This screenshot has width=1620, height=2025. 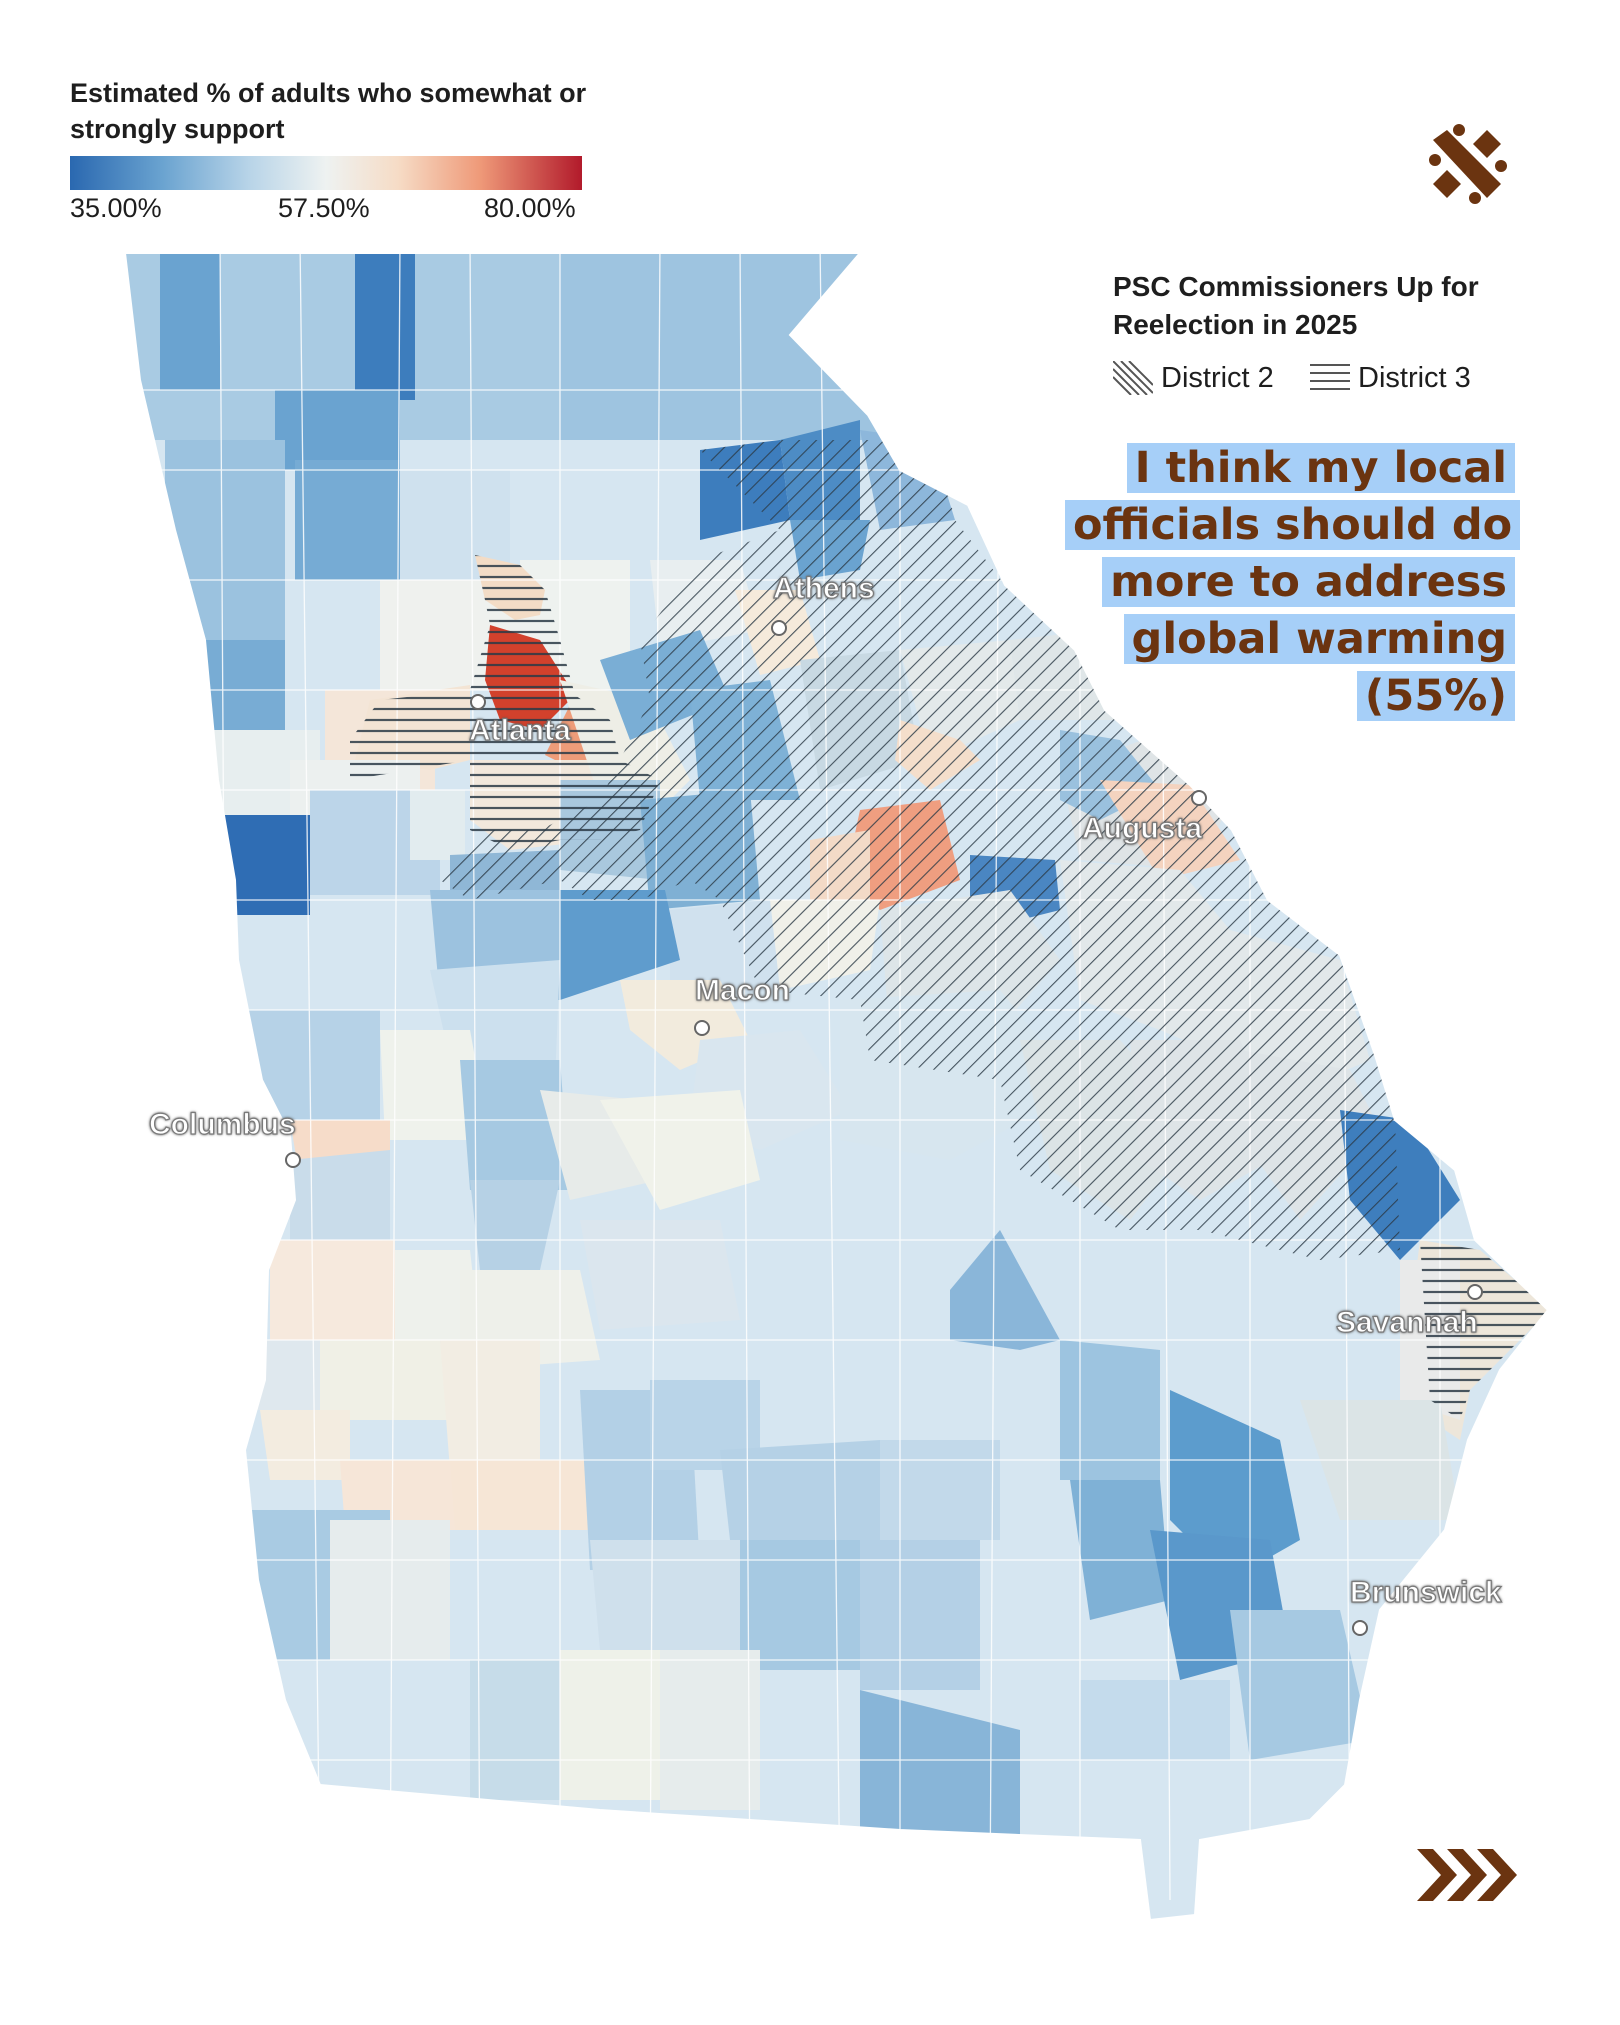 I want to click on scale-tick-mid: 57.50%, so click(x=324, y=208).